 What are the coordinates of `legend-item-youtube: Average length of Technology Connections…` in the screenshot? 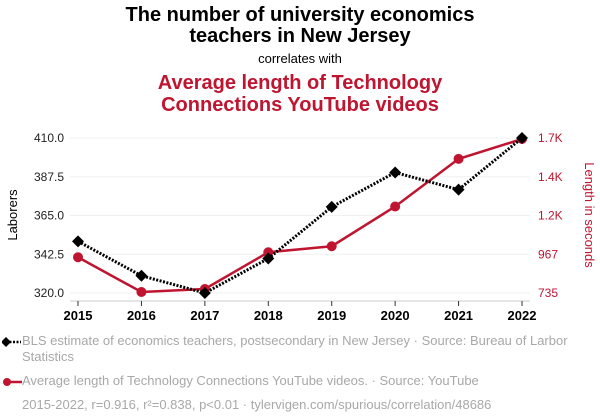 It's located at (300, 382).